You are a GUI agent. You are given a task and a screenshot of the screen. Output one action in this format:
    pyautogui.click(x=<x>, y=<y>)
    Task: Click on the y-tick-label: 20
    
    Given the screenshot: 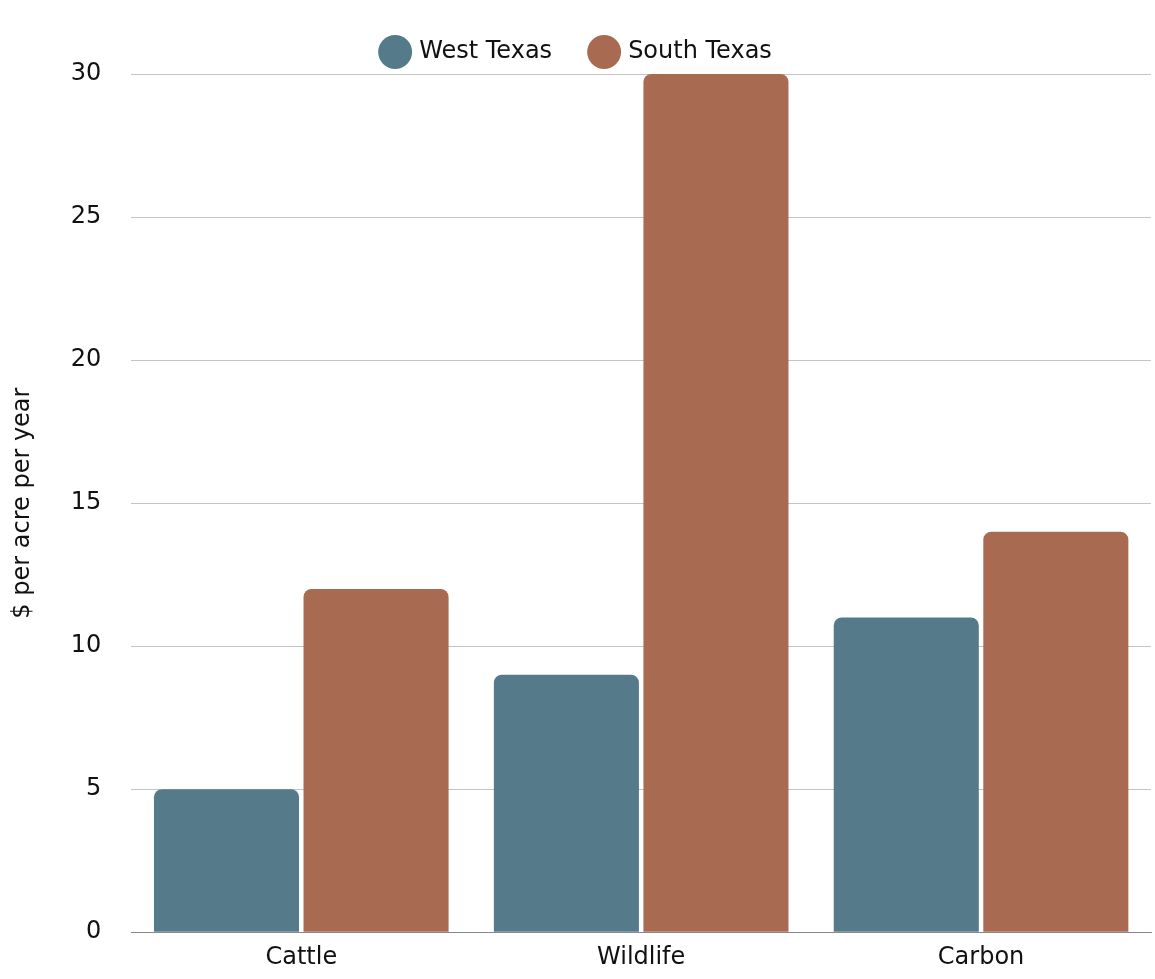 What is the action you would take?
    pyautogui.click(x=86, y=358)
    